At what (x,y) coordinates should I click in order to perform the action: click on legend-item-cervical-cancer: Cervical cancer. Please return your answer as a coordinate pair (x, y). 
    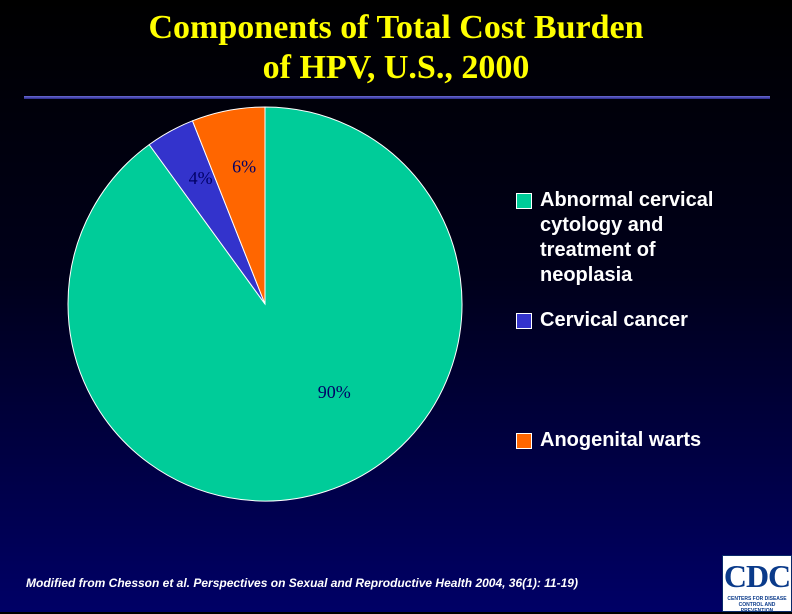
    Looking at the image, I should click on (628, 320).